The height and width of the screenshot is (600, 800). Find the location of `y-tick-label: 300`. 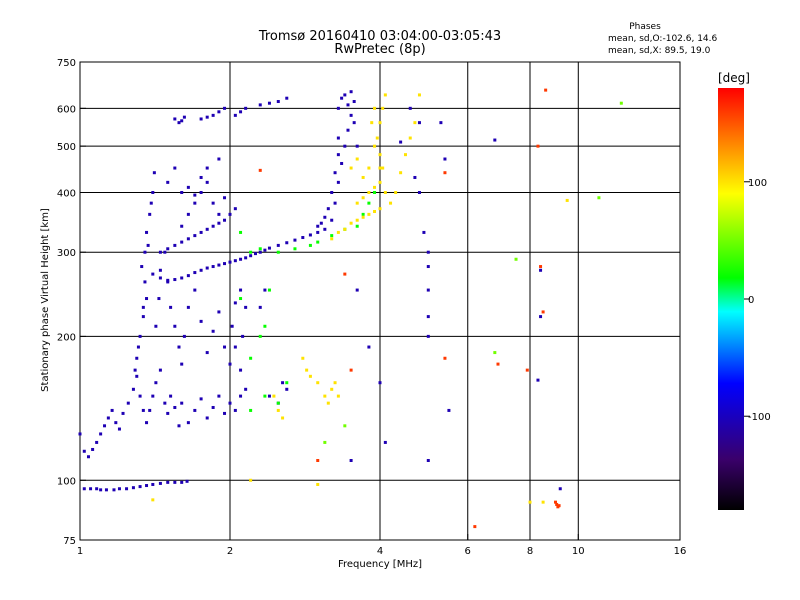

y-tick-label: 300 is located at coordinates (66, 253).